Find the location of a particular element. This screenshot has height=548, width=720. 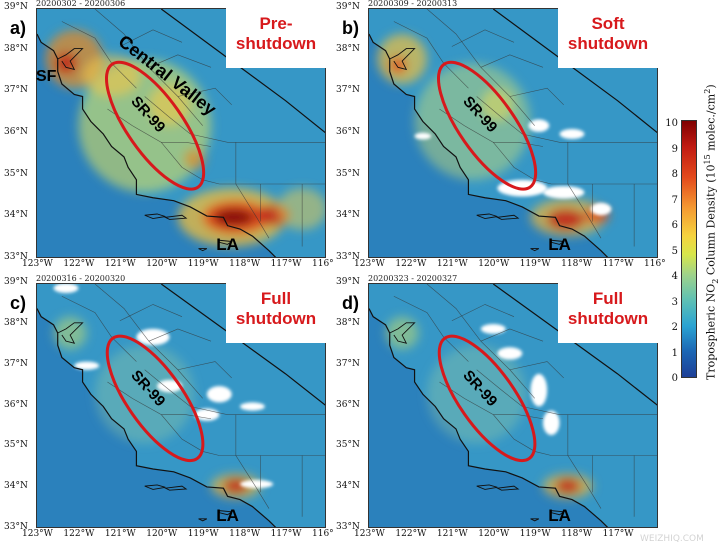

panel-date-range: 20200316 - 20200320 is located at coordinates (81, 278).